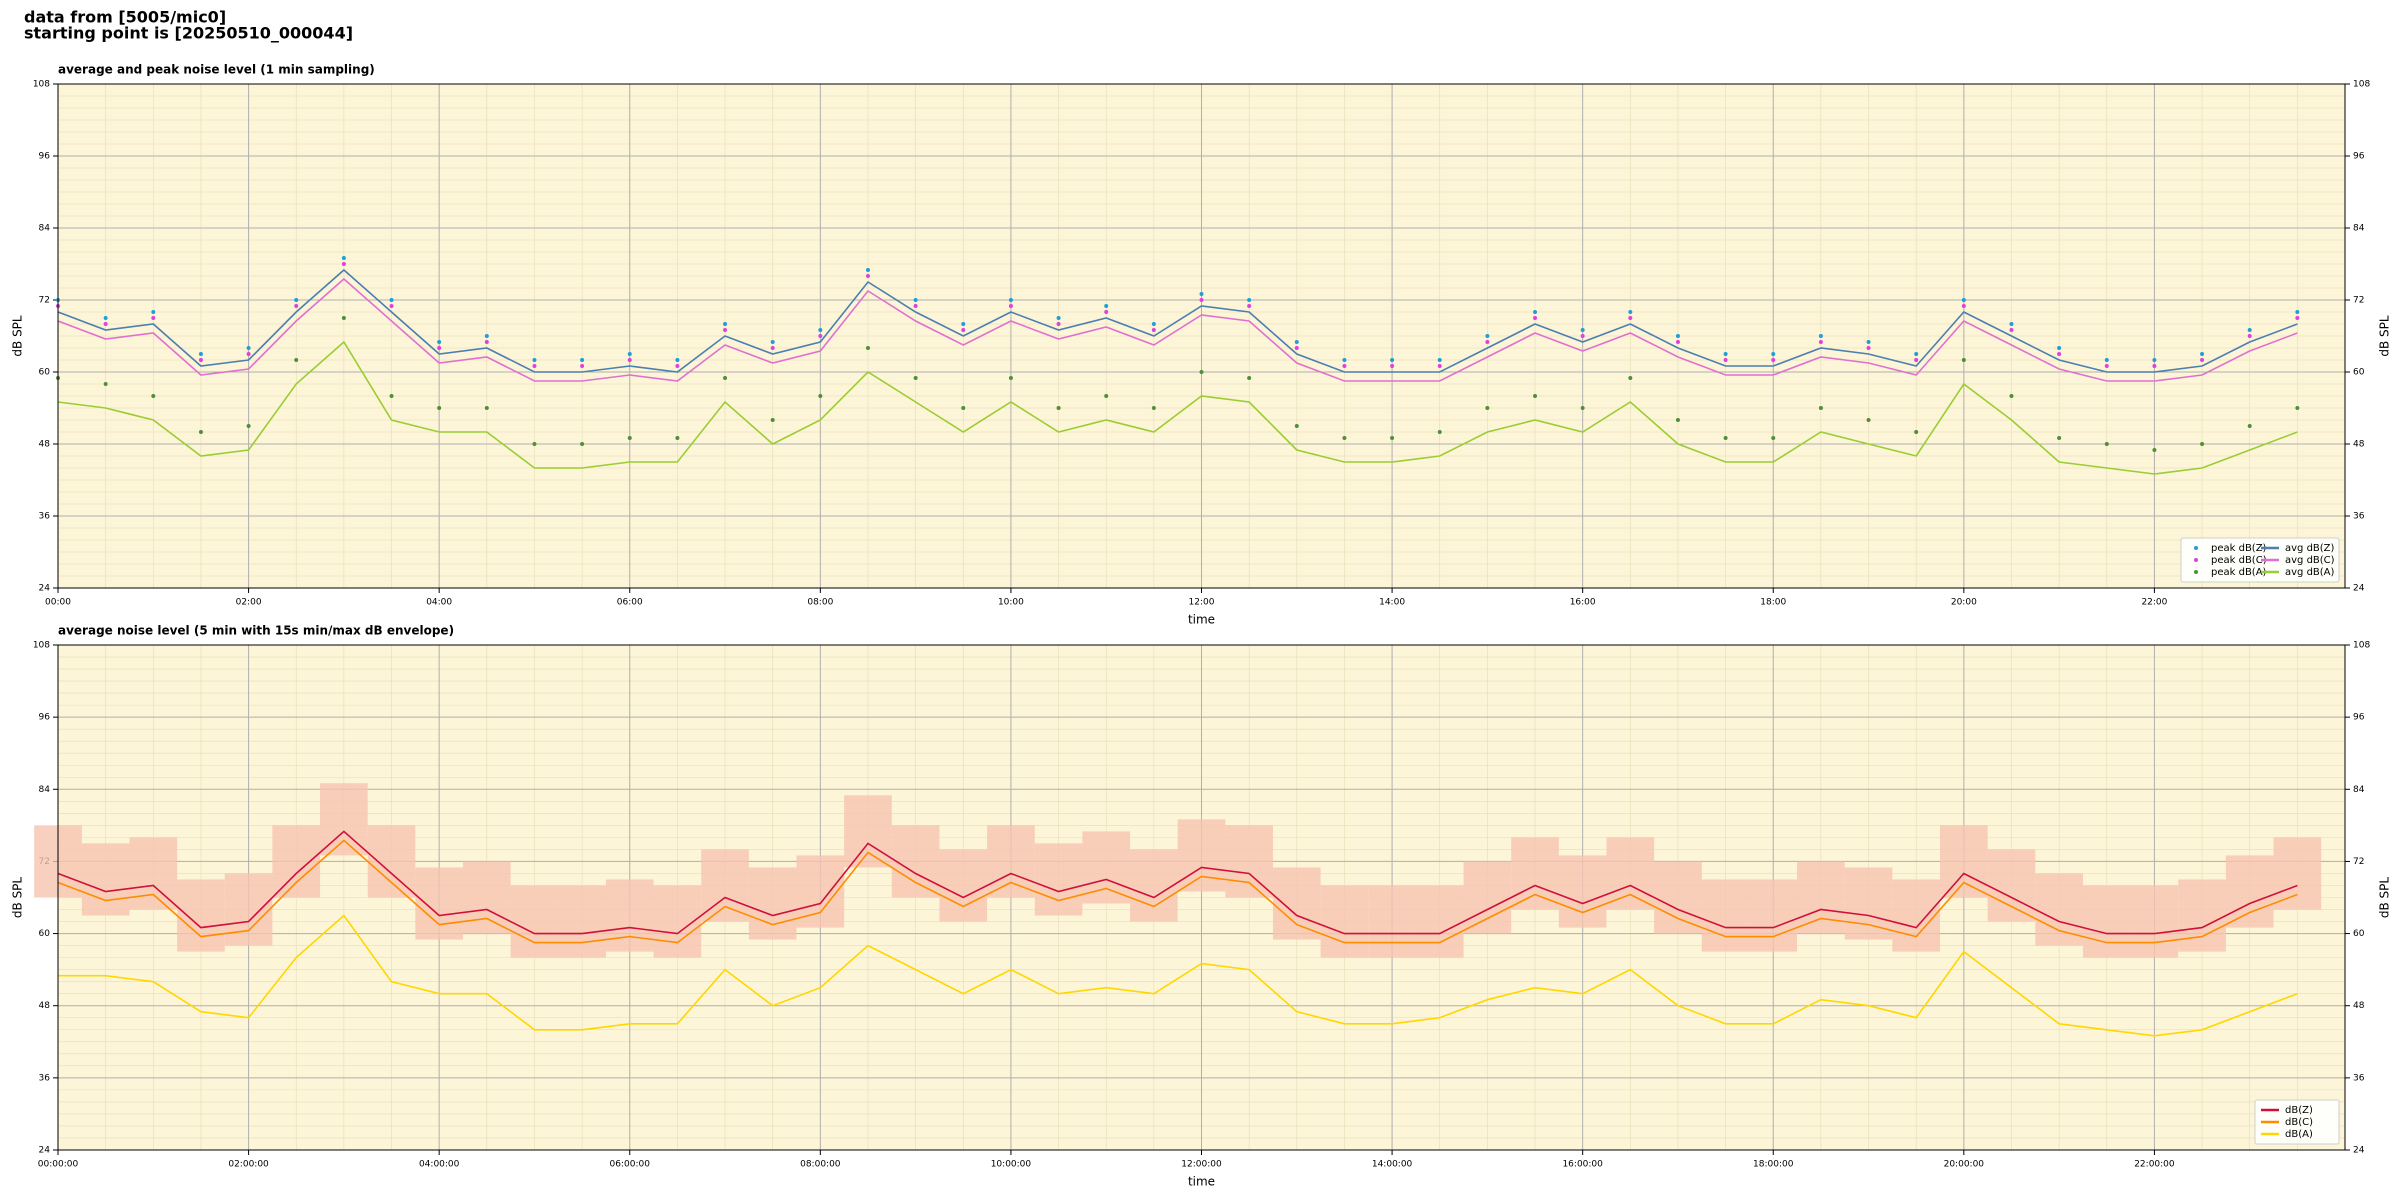 The width and height of the screenshot is (2400, 1200). Describe the element at coordinates (1202, 603) in the screenshot. I see `x-tick-label: 12:00` at that location.